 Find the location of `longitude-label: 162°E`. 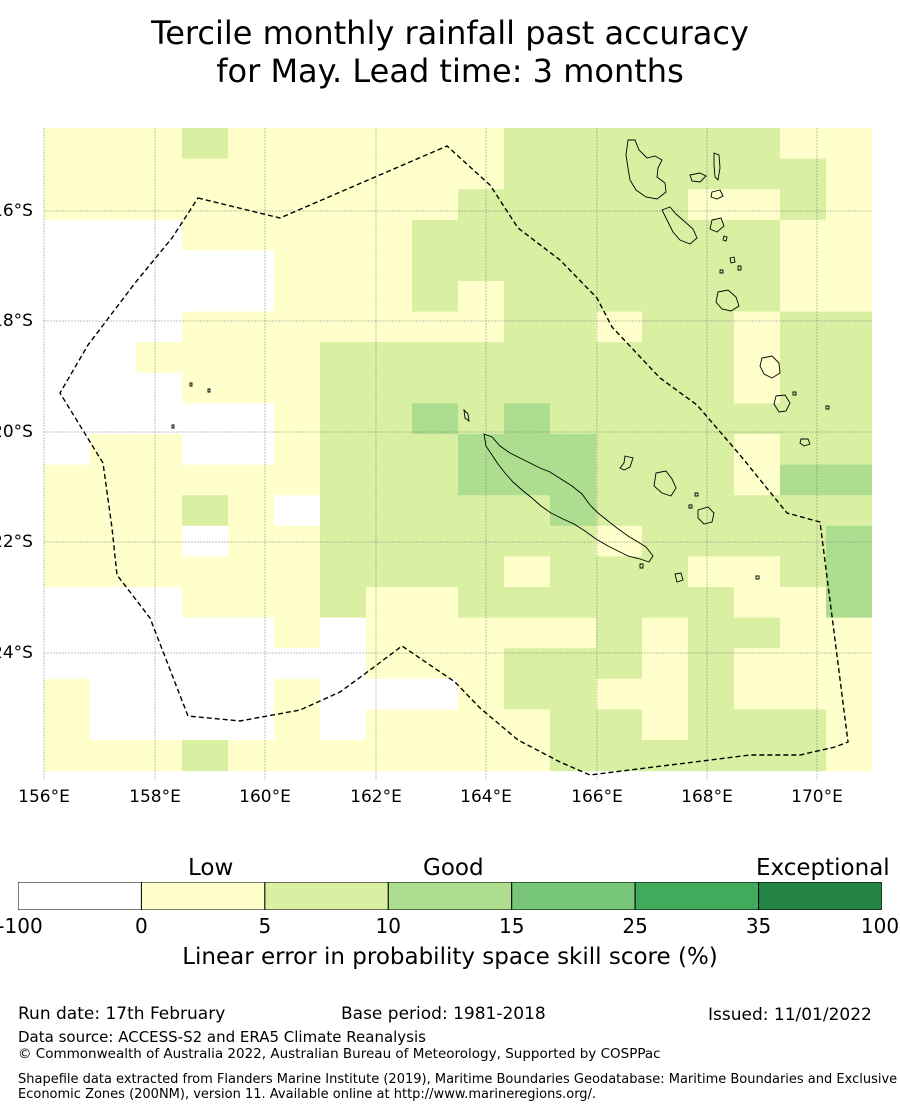

longitude-label: 162°E is located at coordinates (376, 797).